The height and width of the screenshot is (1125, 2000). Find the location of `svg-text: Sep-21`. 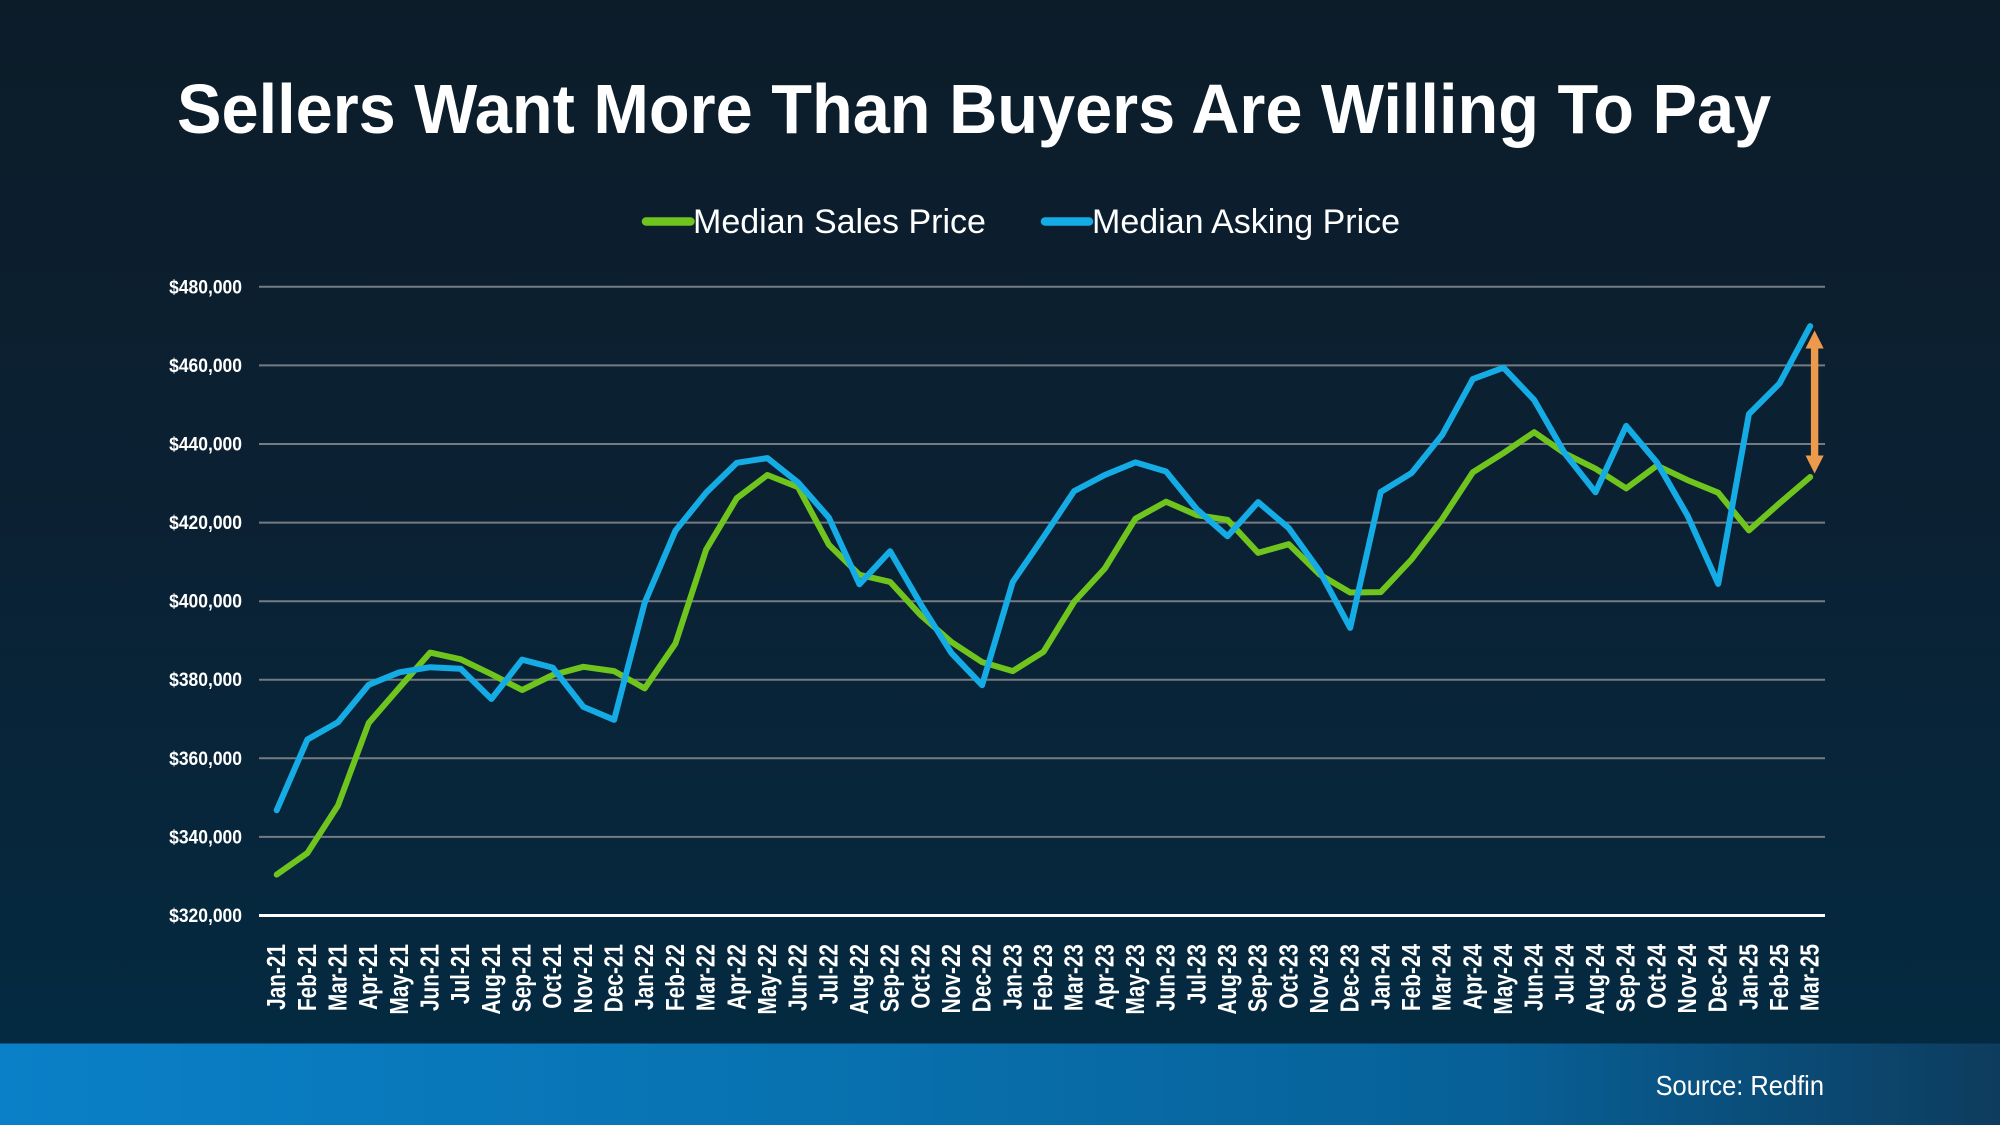

svg-text: Sep-21 is located at coordinates (521, 978).